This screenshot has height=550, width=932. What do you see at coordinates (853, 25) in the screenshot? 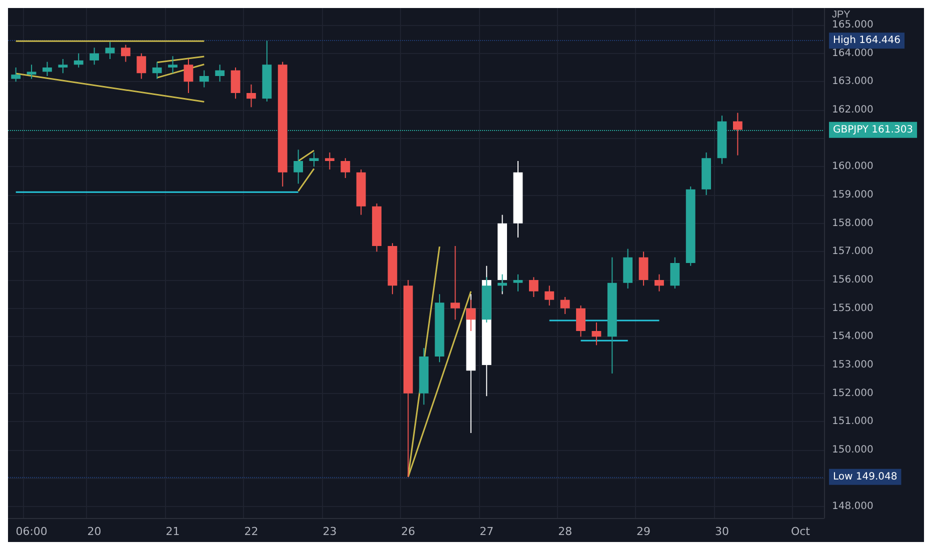
I see `y-tick-label: 165.000` at bounding box center [853, 25].